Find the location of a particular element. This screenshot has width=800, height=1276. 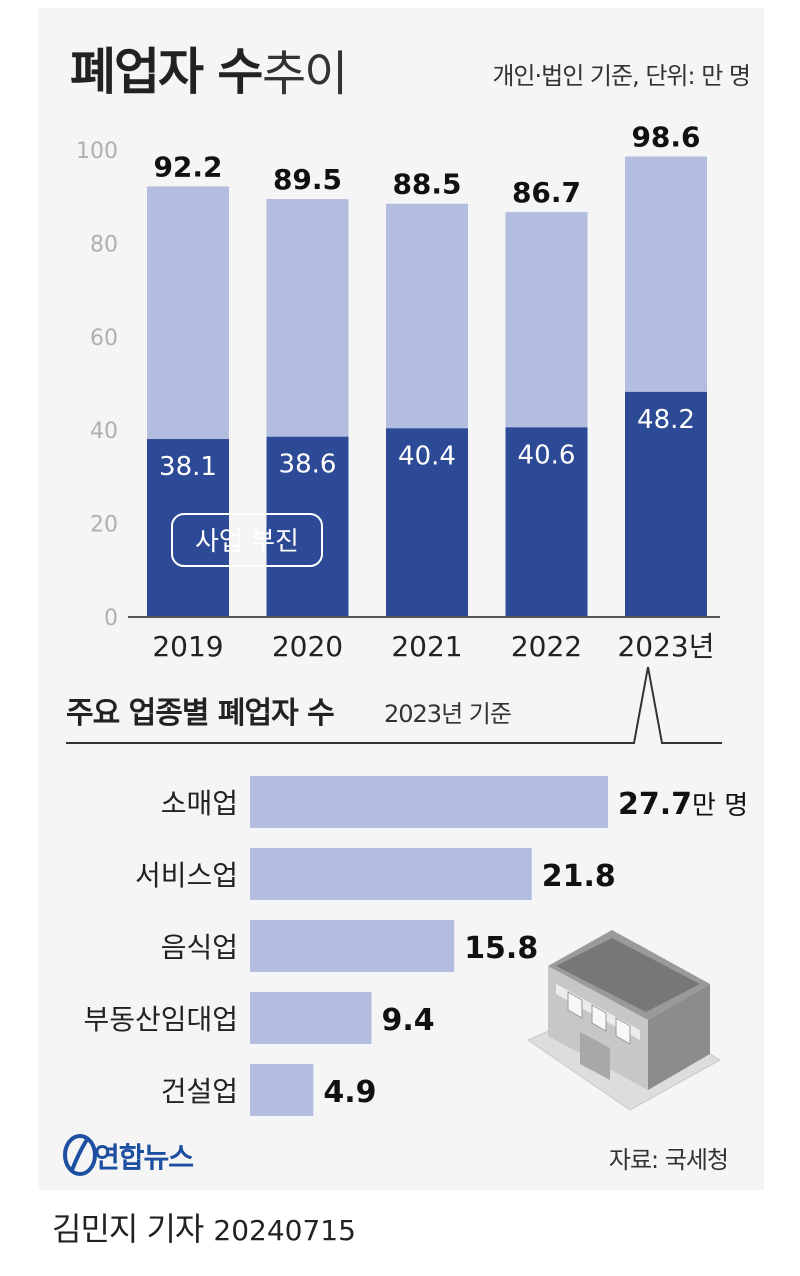

slump-value-label: 40.4 is located at coordinates (427, 456).